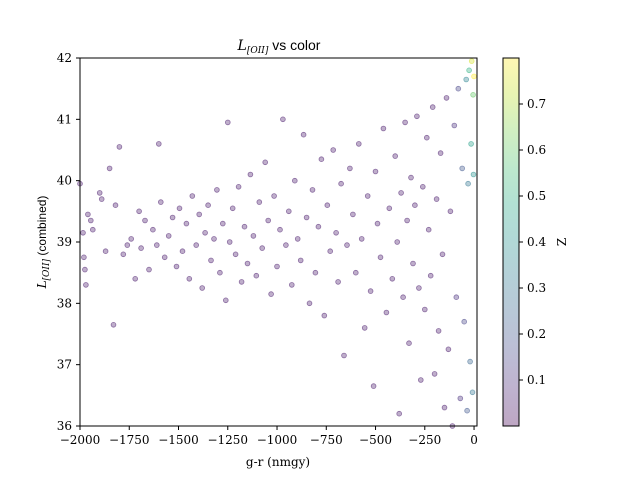  Describe the element at coordinates (258, 51) in the screenshot. I see `title-subscript: [OII]` at that location.